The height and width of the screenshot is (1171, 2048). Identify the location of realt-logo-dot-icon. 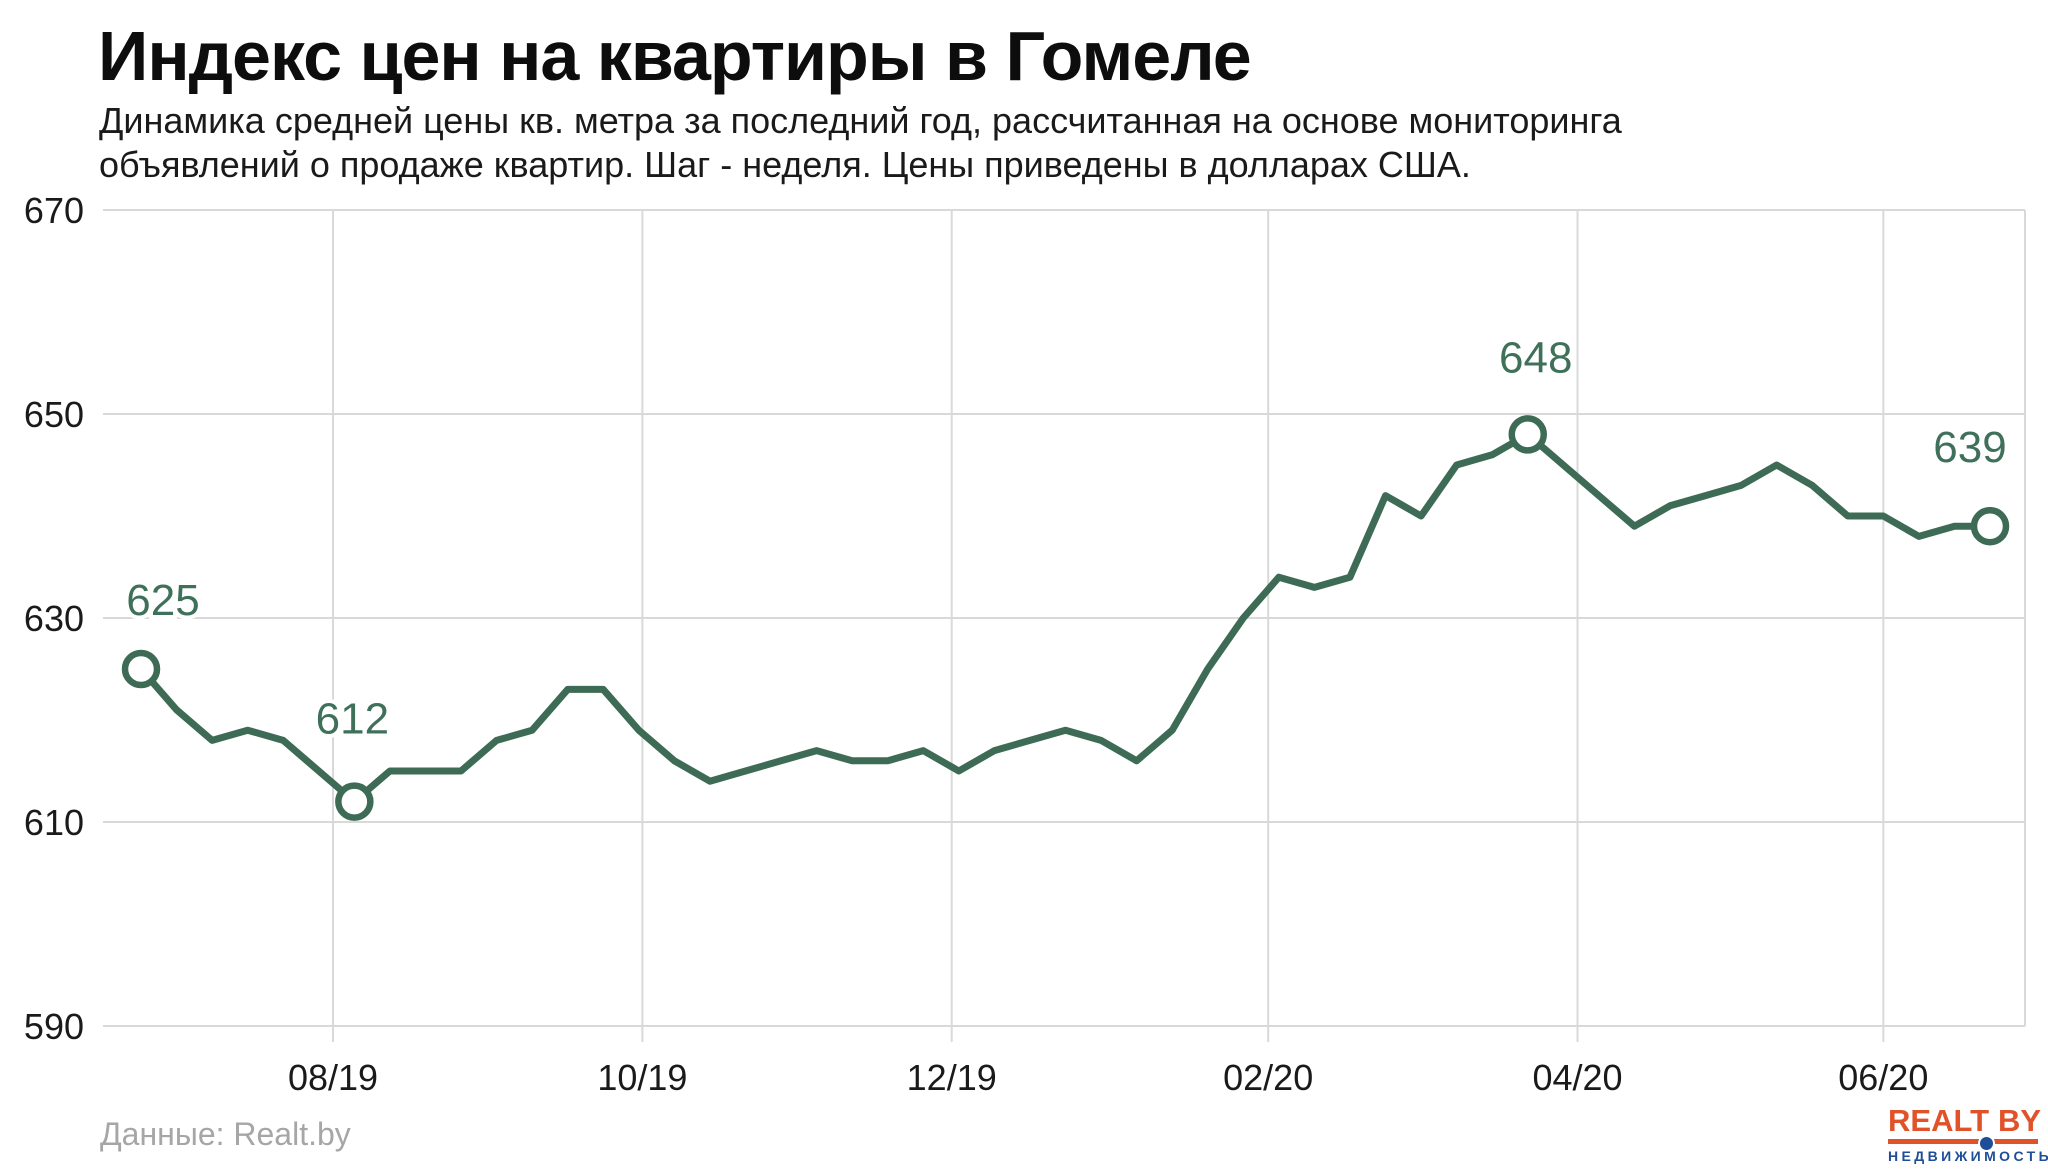
(1986, 1143).